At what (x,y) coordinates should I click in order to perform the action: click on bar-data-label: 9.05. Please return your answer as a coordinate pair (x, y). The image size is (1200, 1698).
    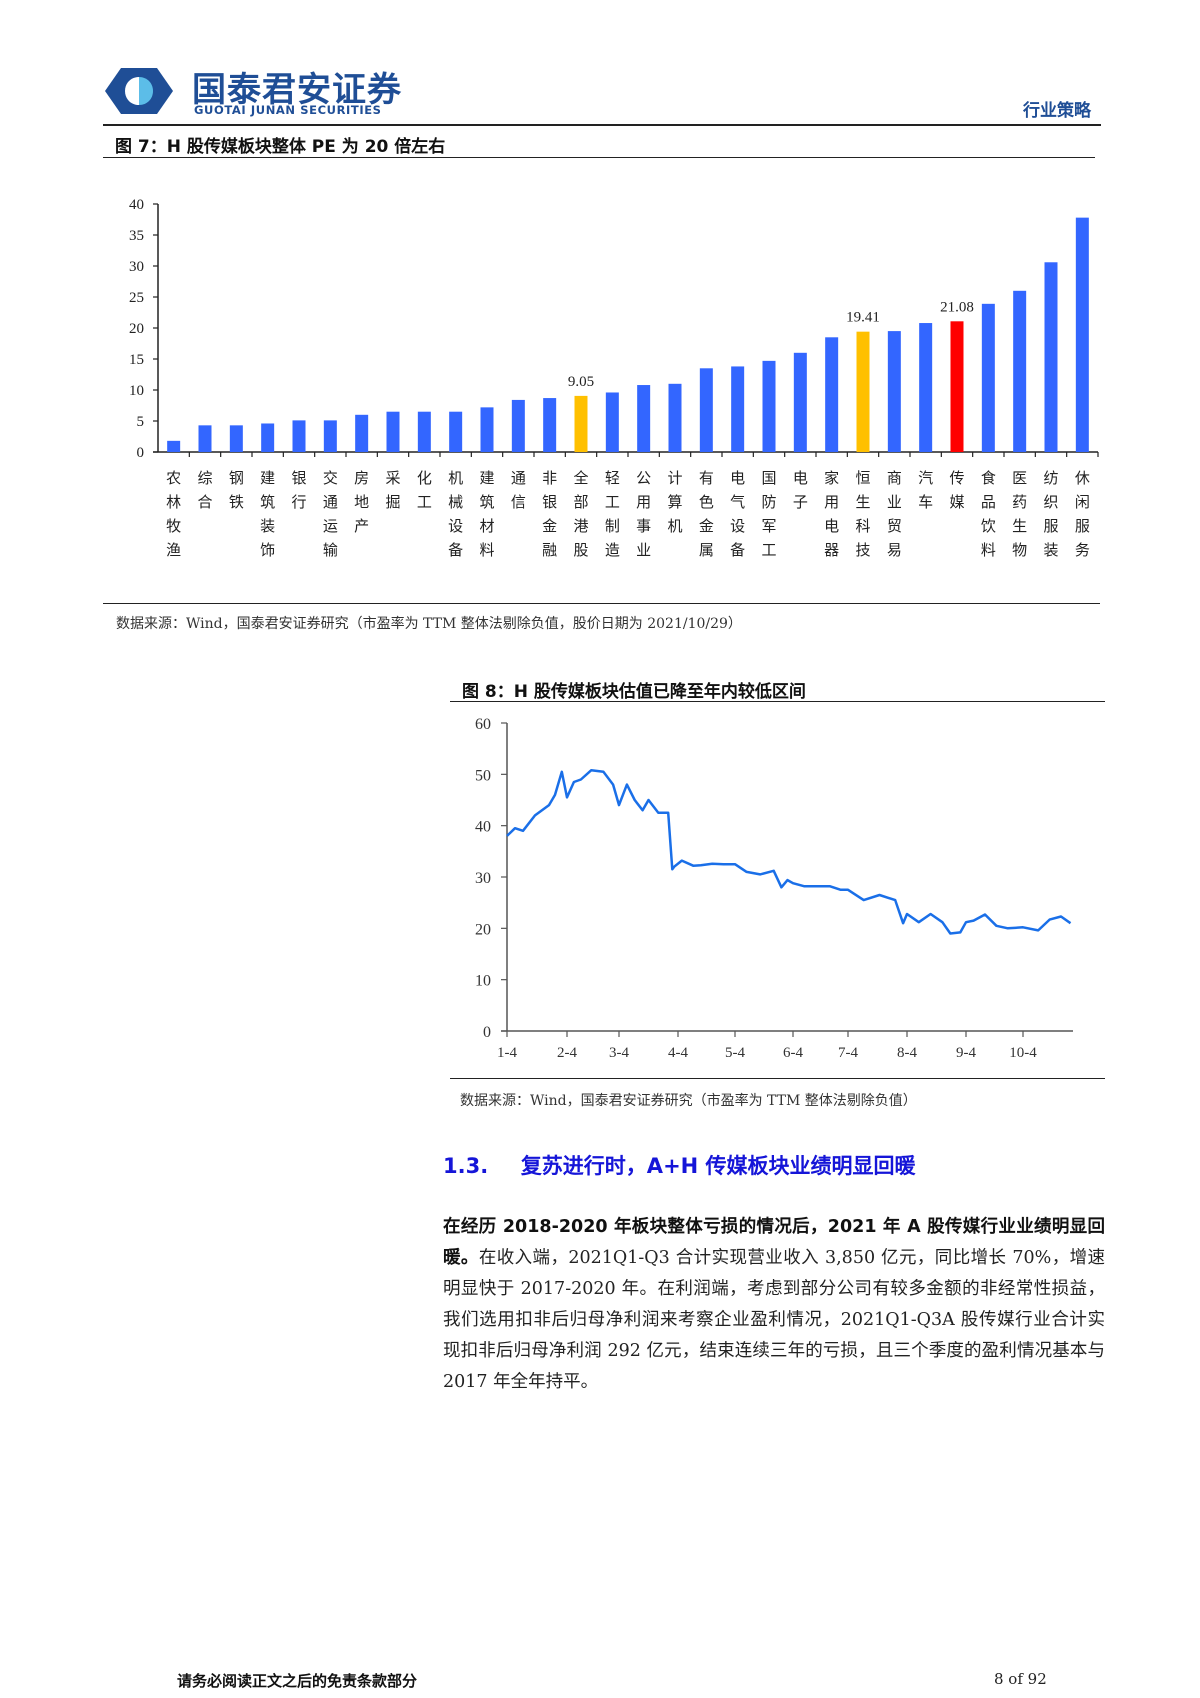
    Looking at the image, I should click on (581, 382).